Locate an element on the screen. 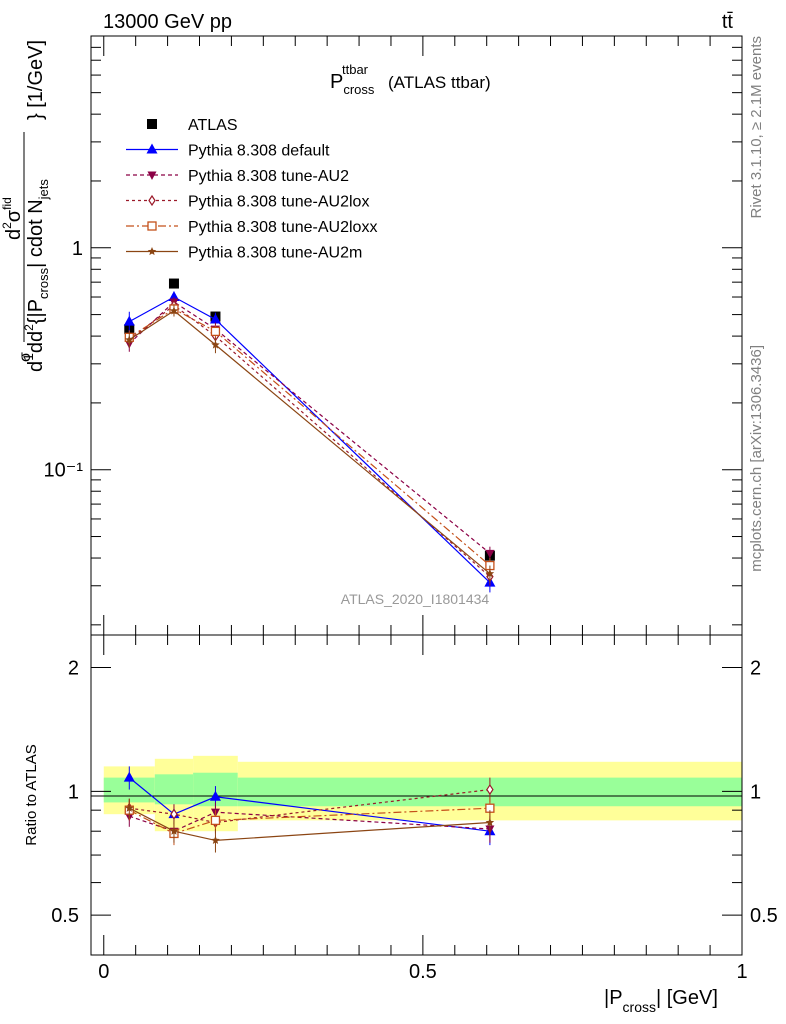  title-superscript: ttbar is located at coordinates (355, 69).